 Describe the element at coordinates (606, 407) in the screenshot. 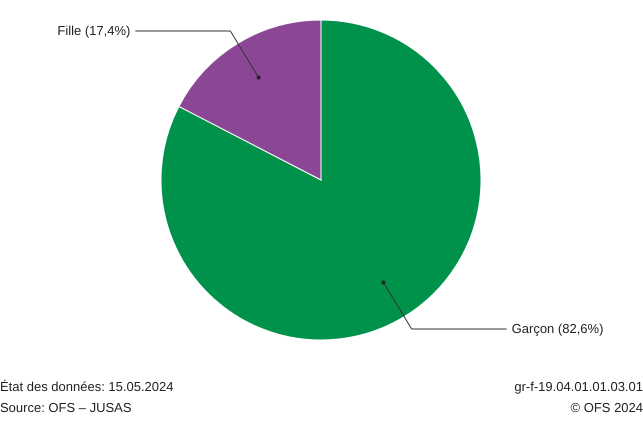

I see `text: © OFS 2024` at that location.